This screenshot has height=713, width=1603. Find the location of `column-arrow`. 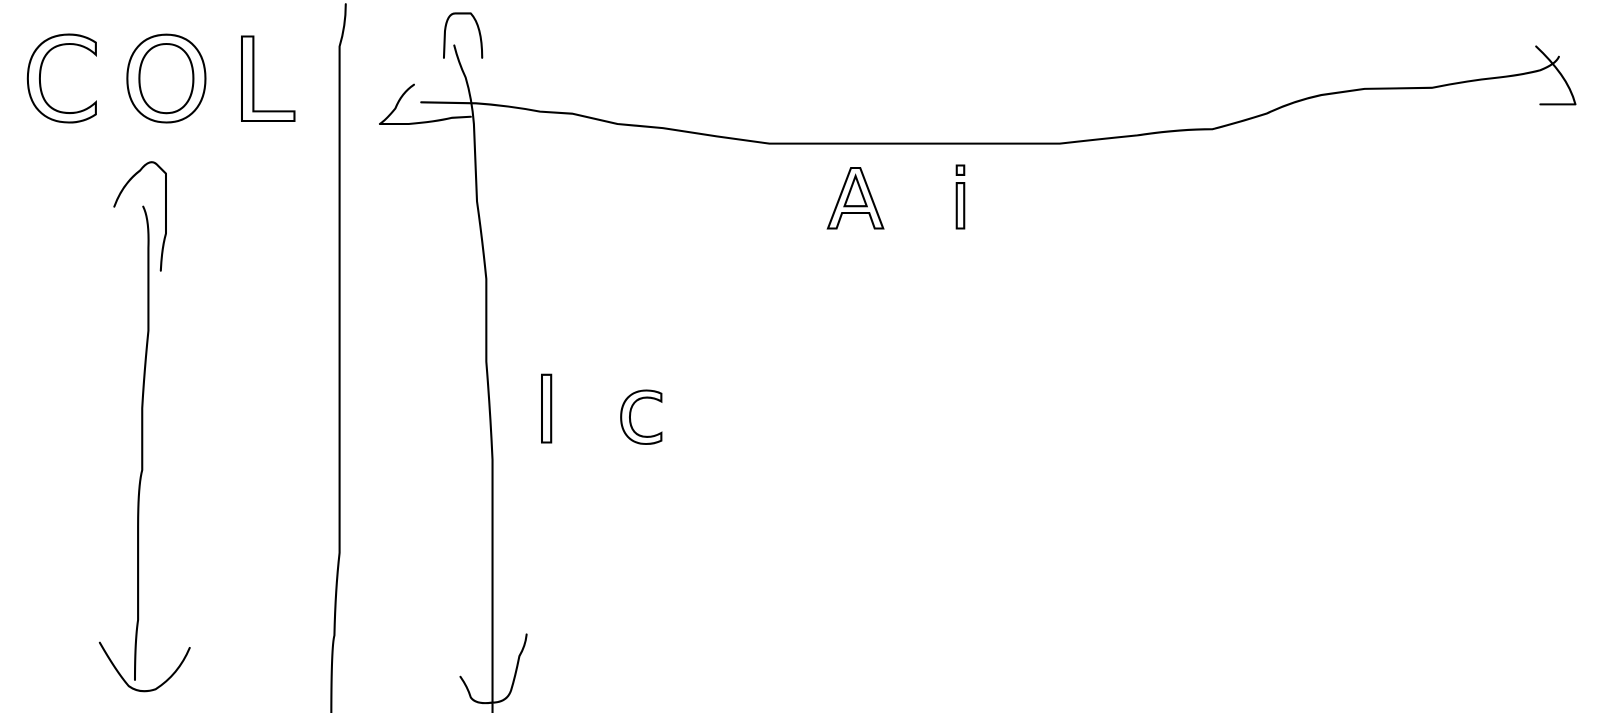

column-arrow is located at coordinates (144, 427).